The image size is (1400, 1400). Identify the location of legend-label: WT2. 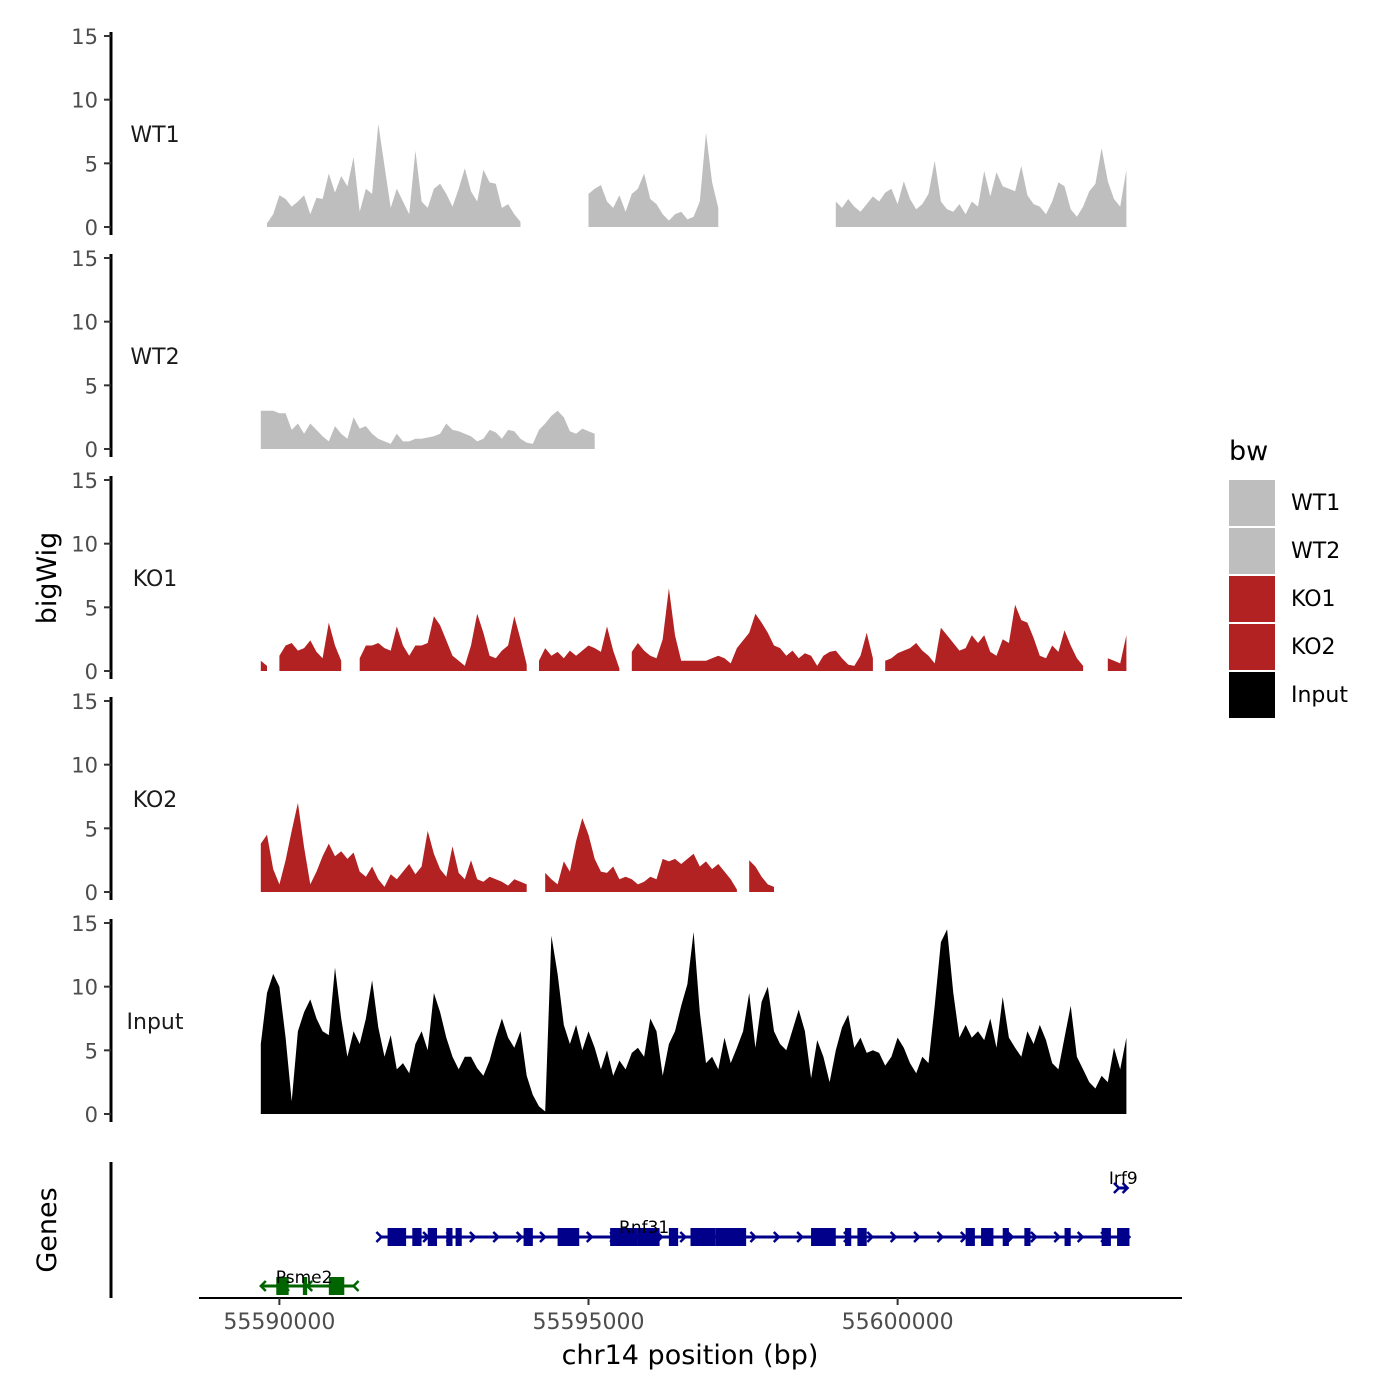
(1315, 551).